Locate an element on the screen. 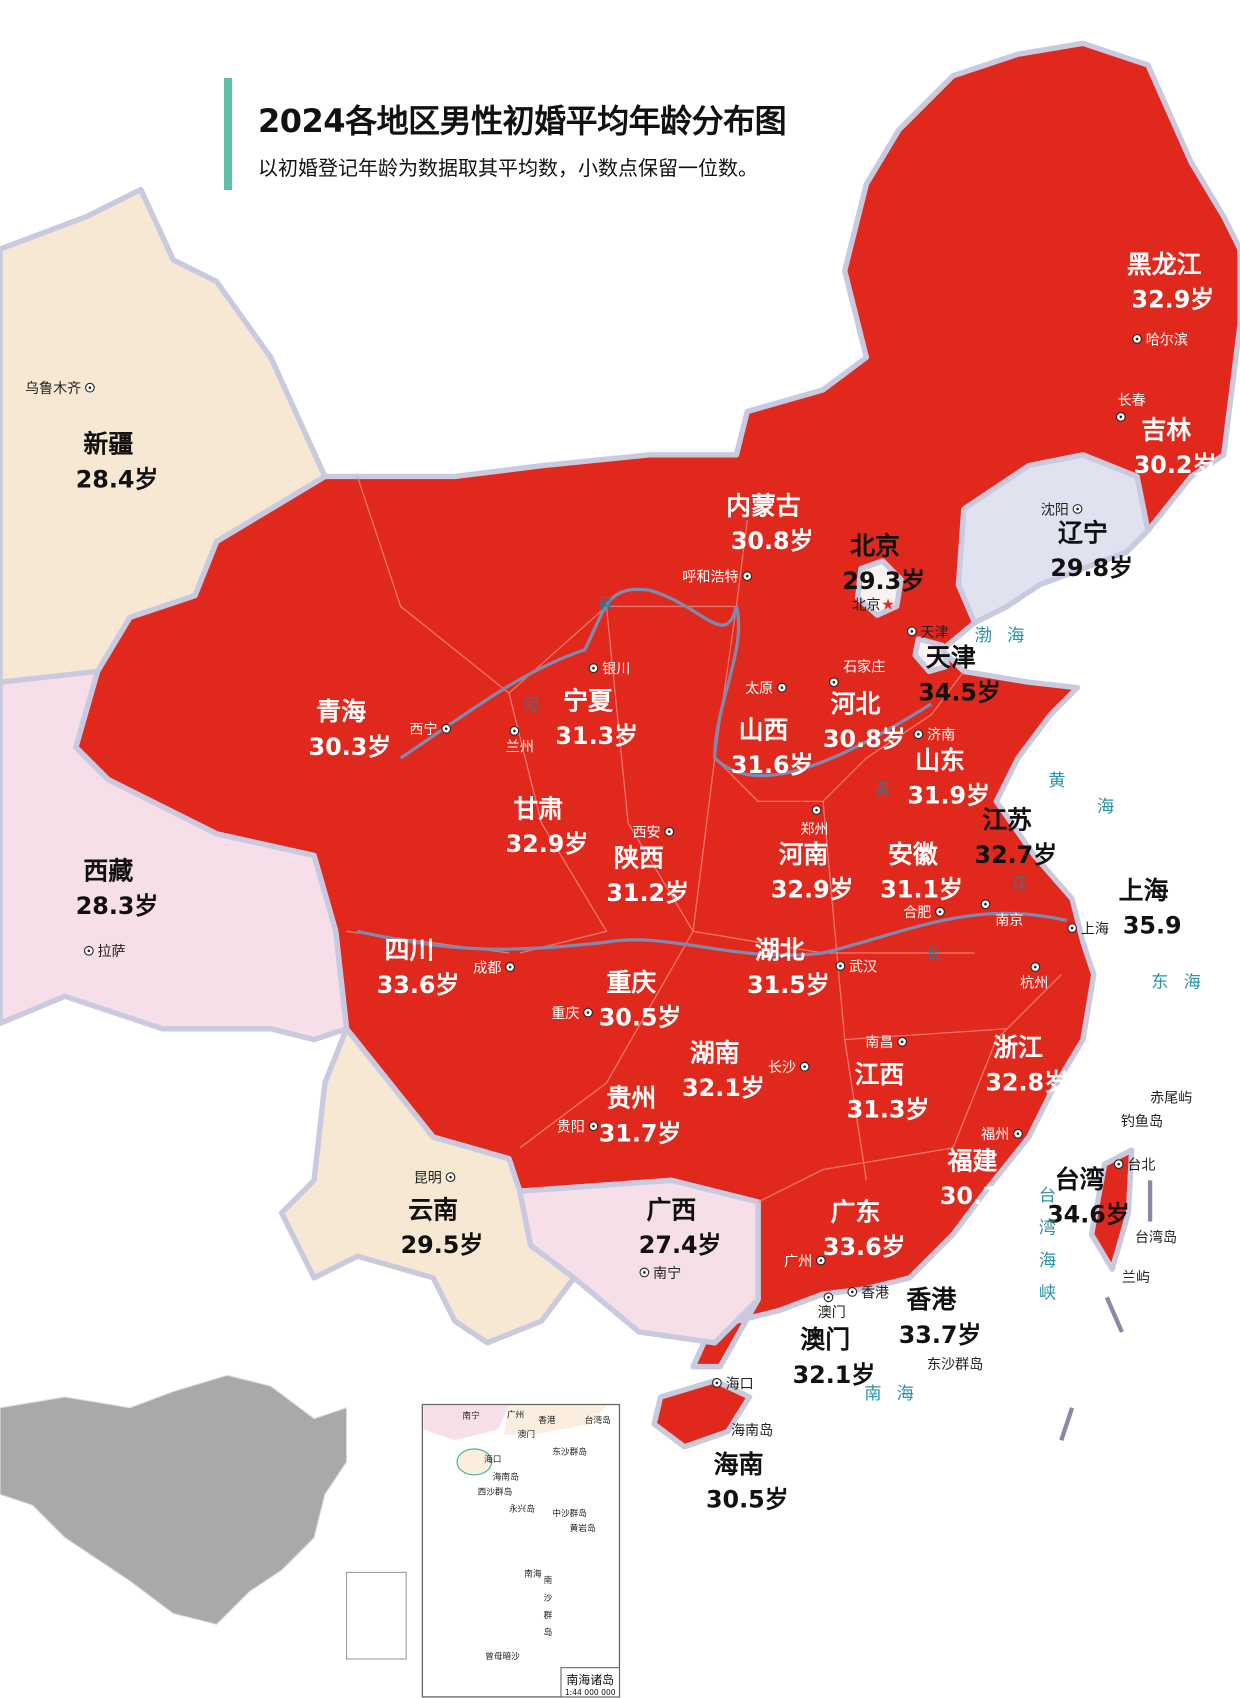  province-label: 甘肃 32.9岁 is located at coordinates (547, 827).